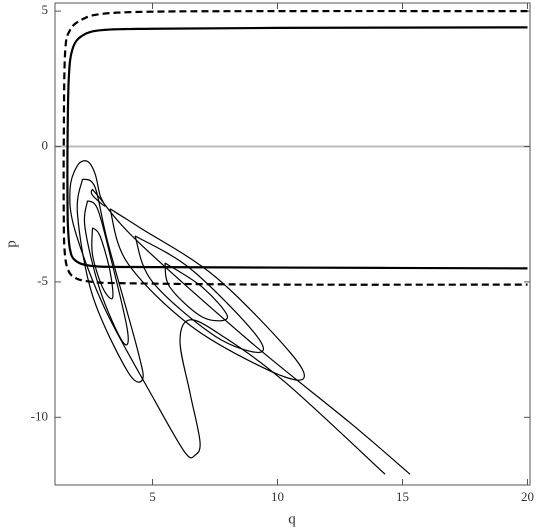  Describe the element at coordinates (292, 519) in the screenshot. I see `x-axis-label: q` at that location.